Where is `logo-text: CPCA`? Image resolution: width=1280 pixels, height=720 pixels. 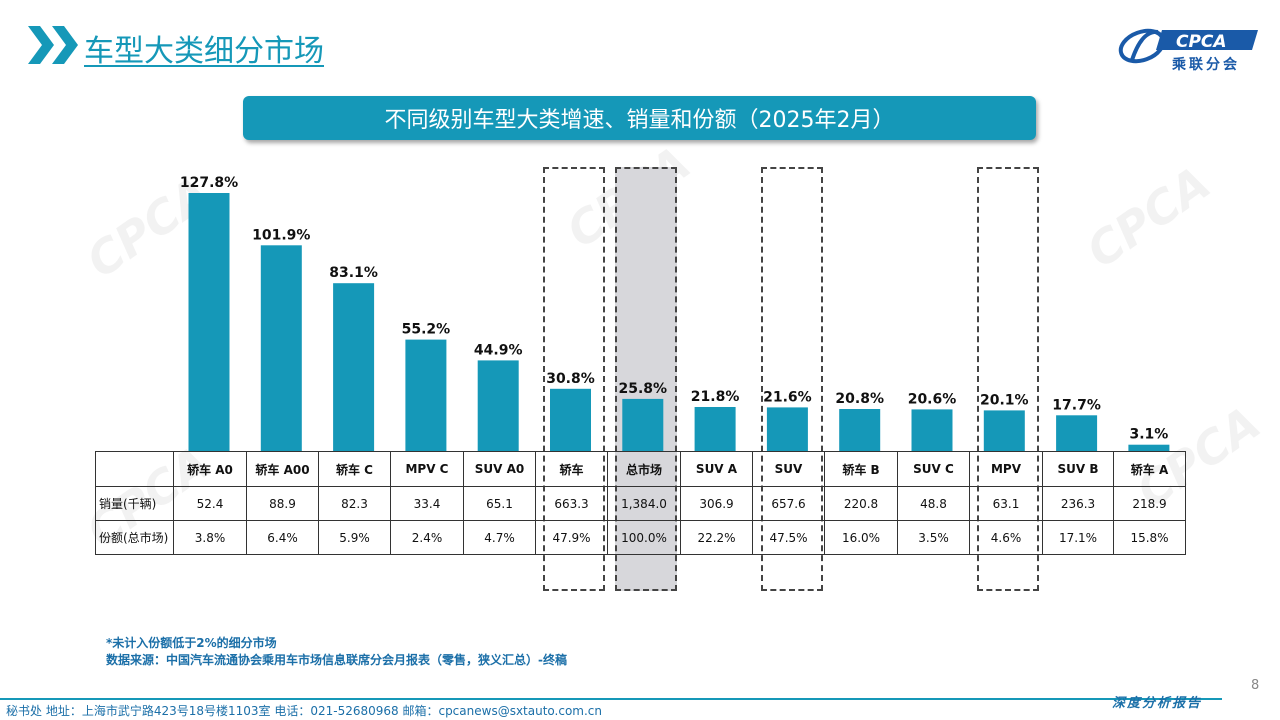 logo-text: CPCA is located at coordinates (1201, 42).